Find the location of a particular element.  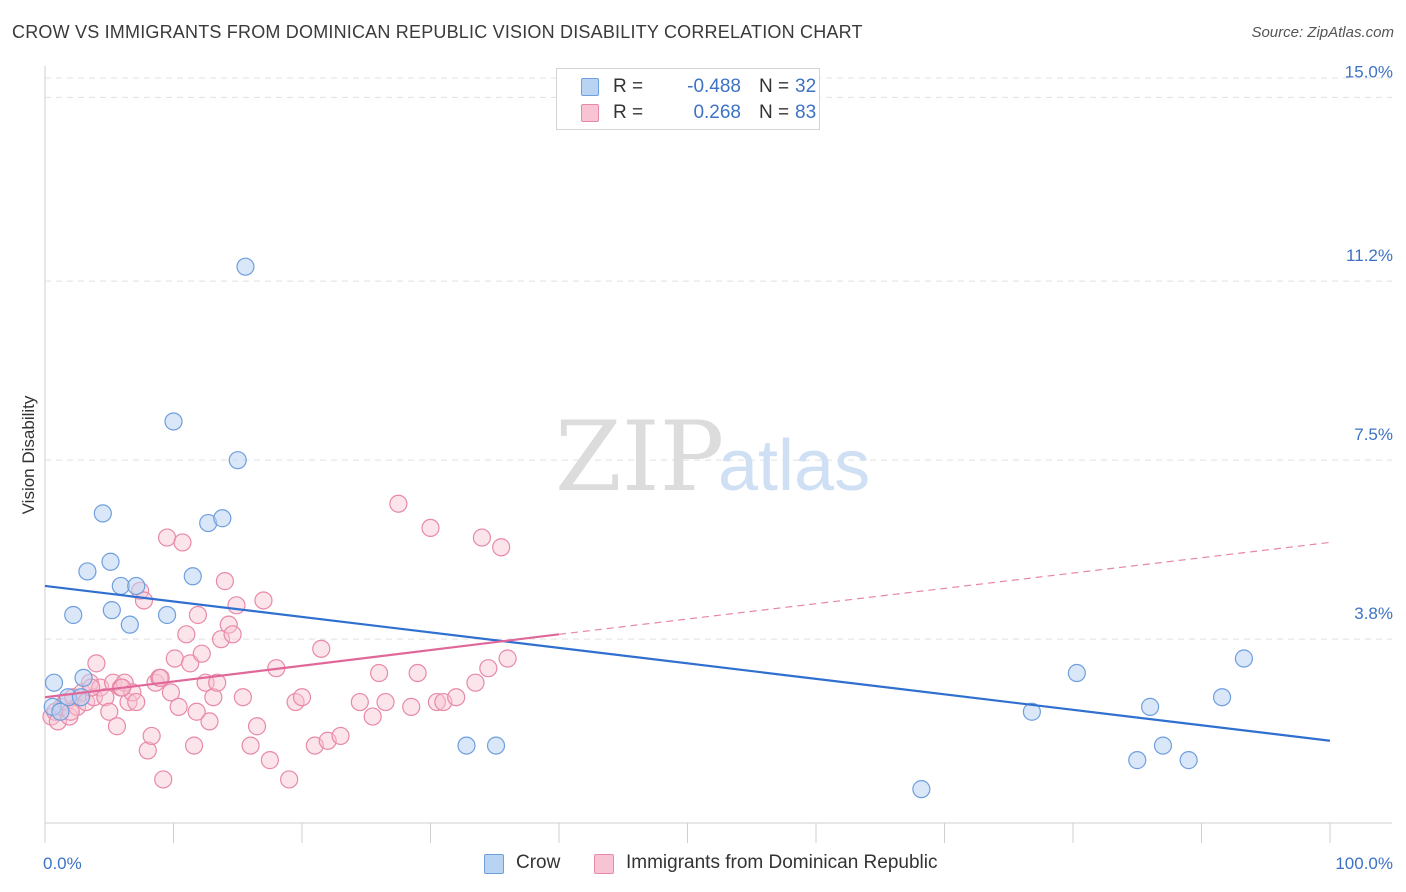

y-tick-label: 3.8% is located at coordinates (1373, 613).